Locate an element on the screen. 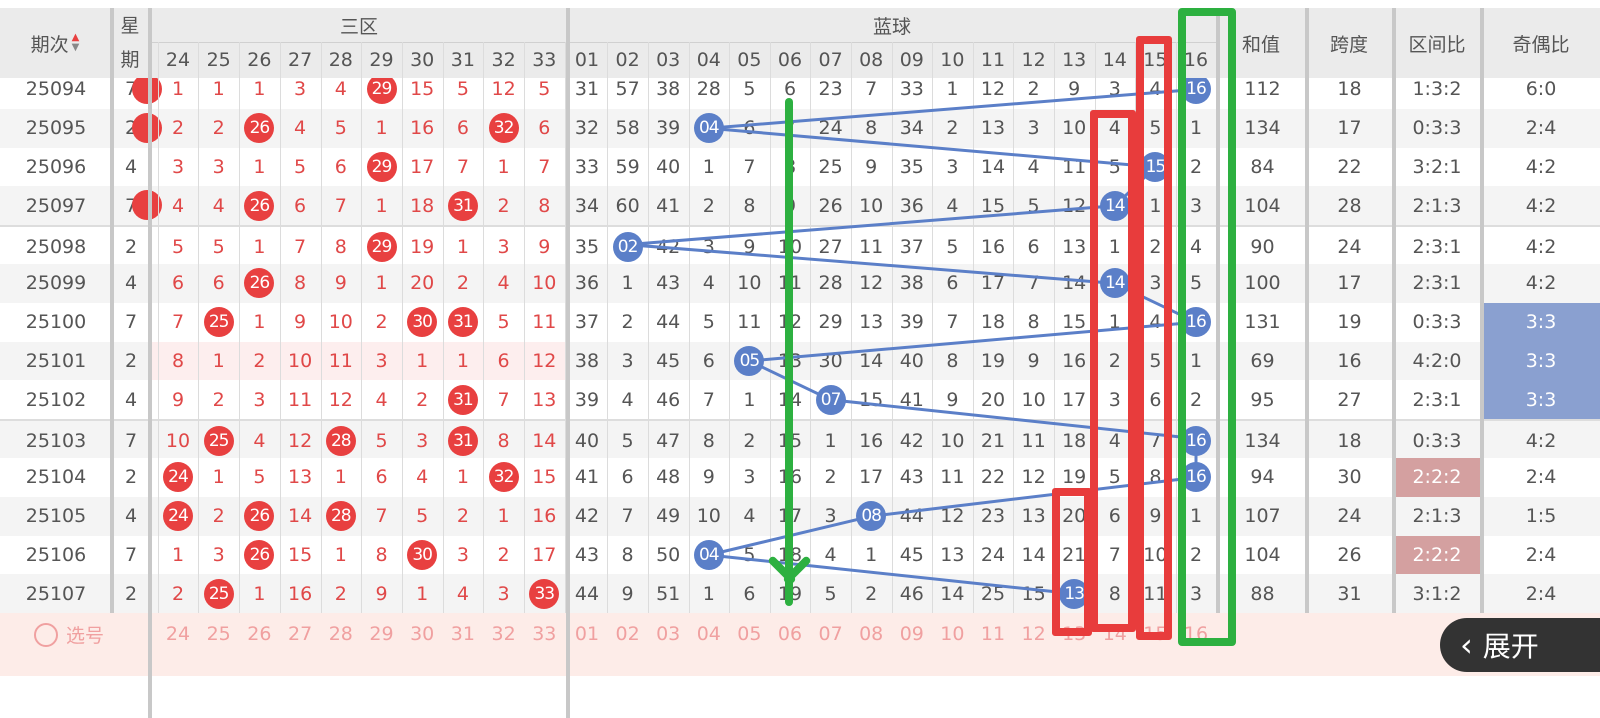 This screenshot has height=718, width=1600. odd-even-ratio: 1:5 is located at coordinates (1541, 516).